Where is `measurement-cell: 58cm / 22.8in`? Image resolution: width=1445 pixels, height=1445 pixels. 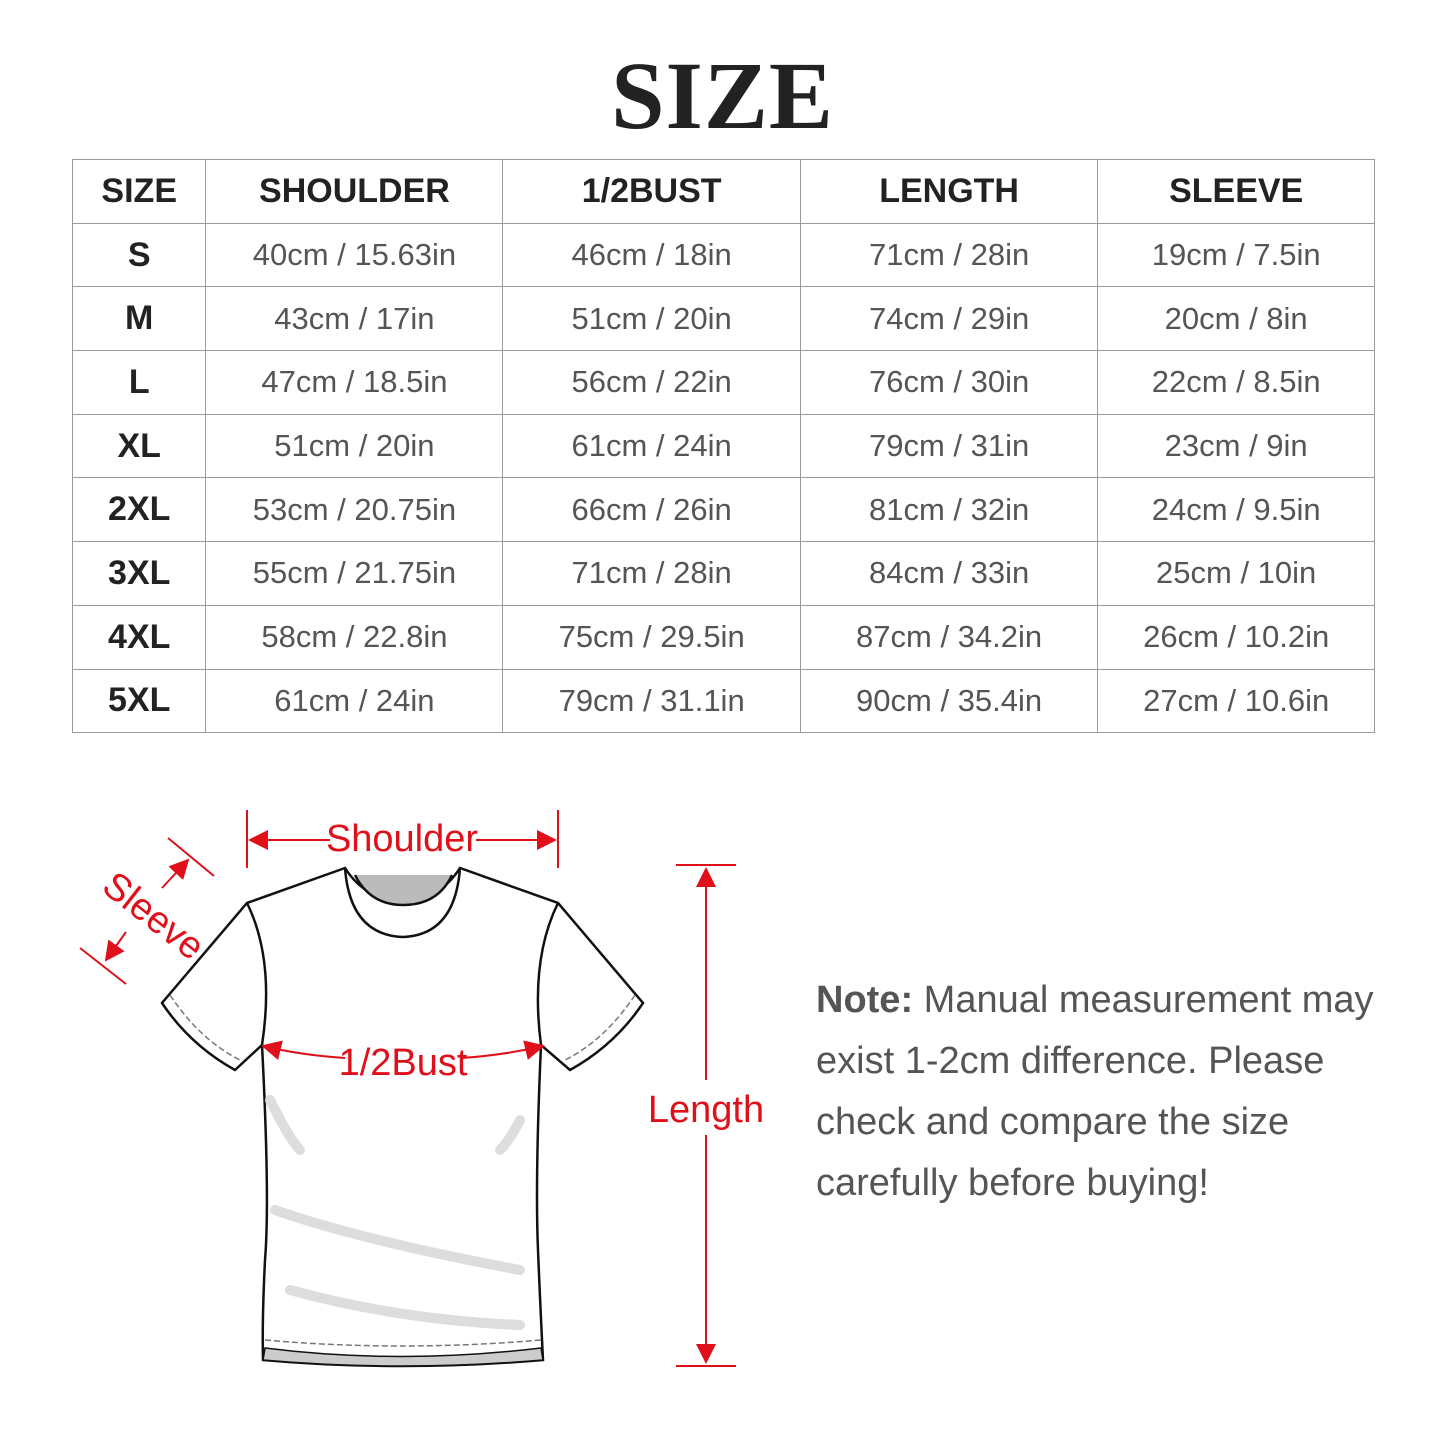 measurement-cell: 58cm / 22.8in is located at coordinates (354, 637).